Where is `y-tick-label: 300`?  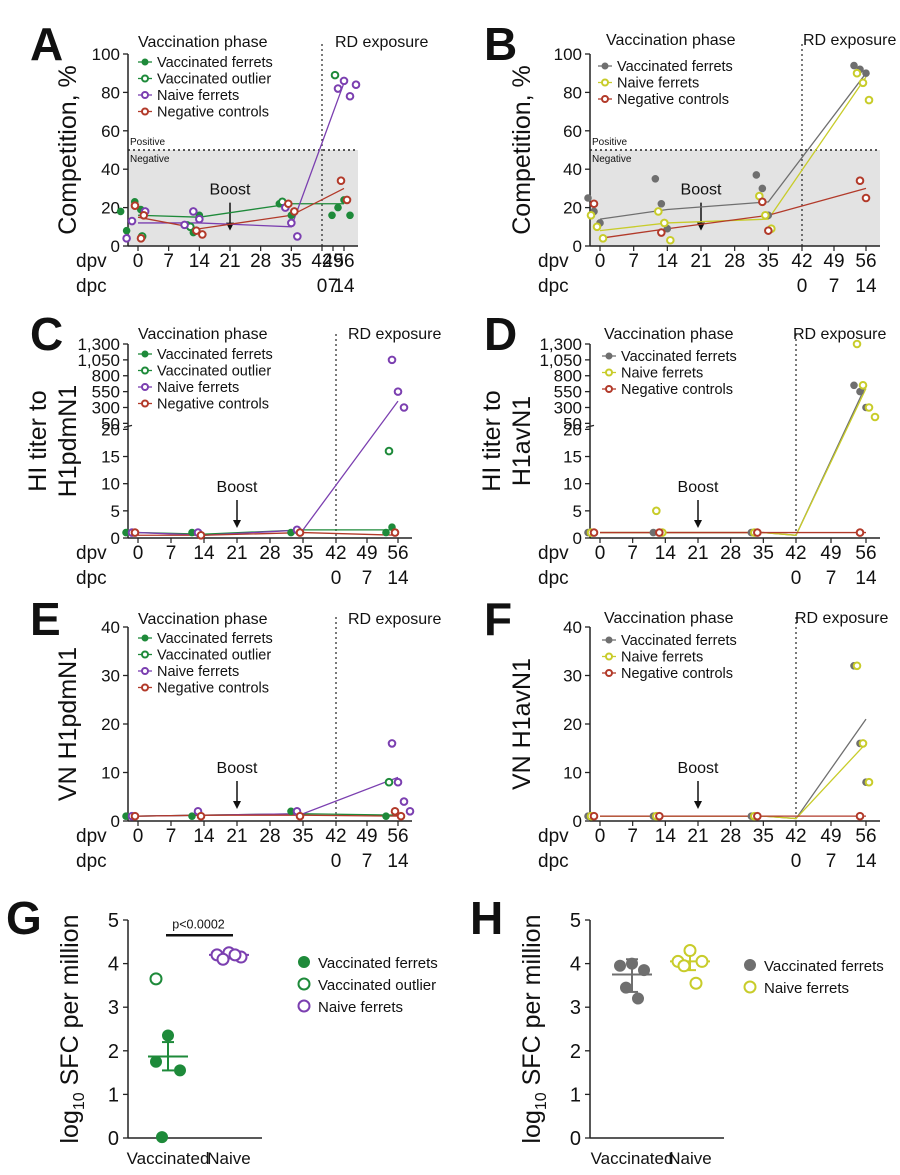
y-tick-label: 300 is located at coordinates (568, 407).